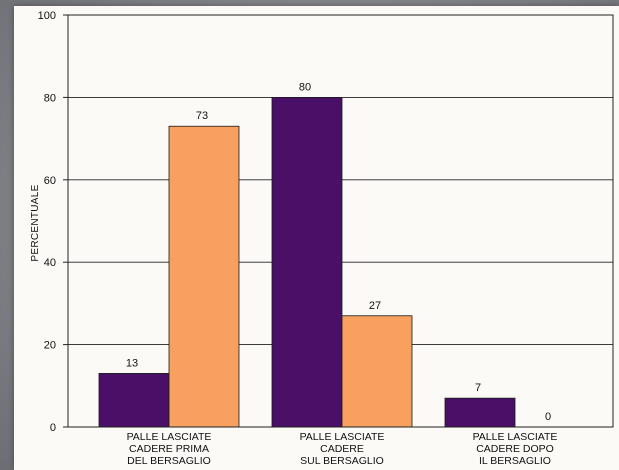  I want to click on bar-value-label: 27, so click(375, 306).